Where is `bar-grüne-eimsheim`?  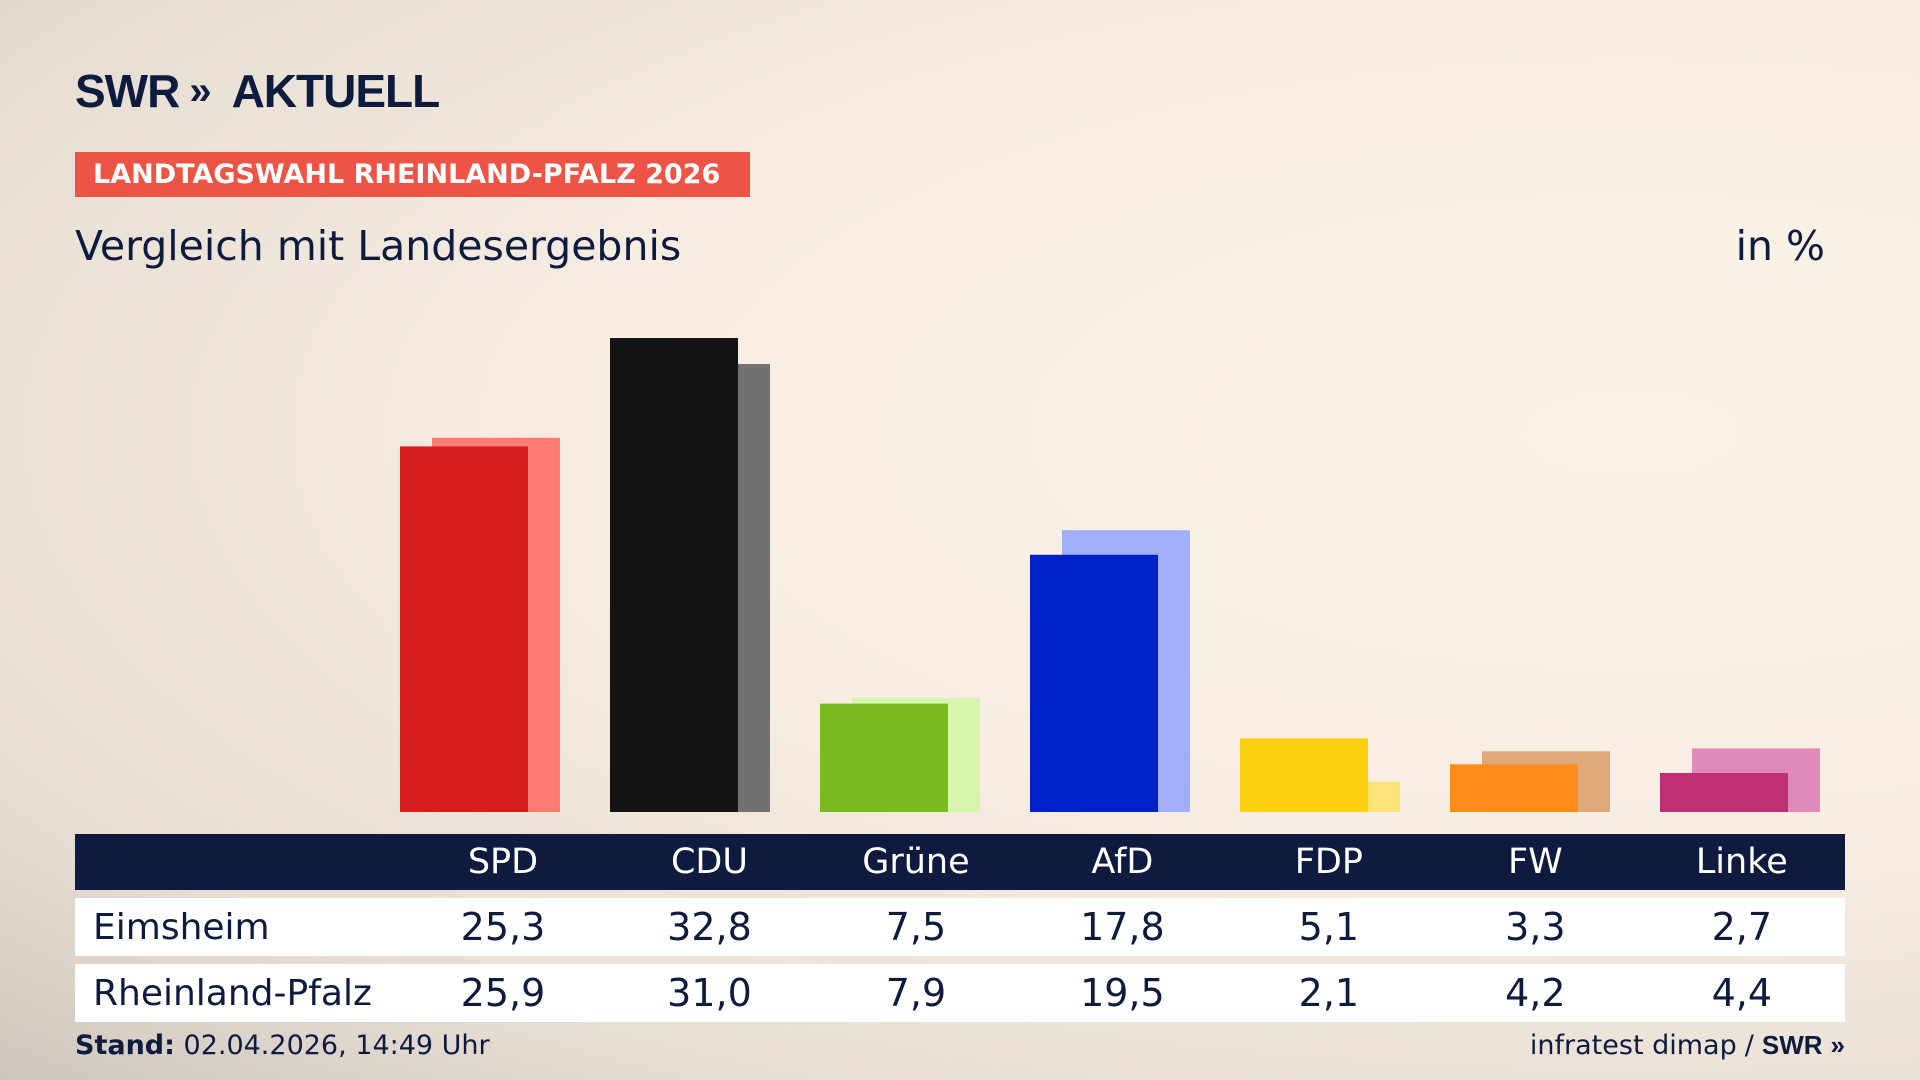
bar-grüne-eimsheim is located at coordinates (884, 757).